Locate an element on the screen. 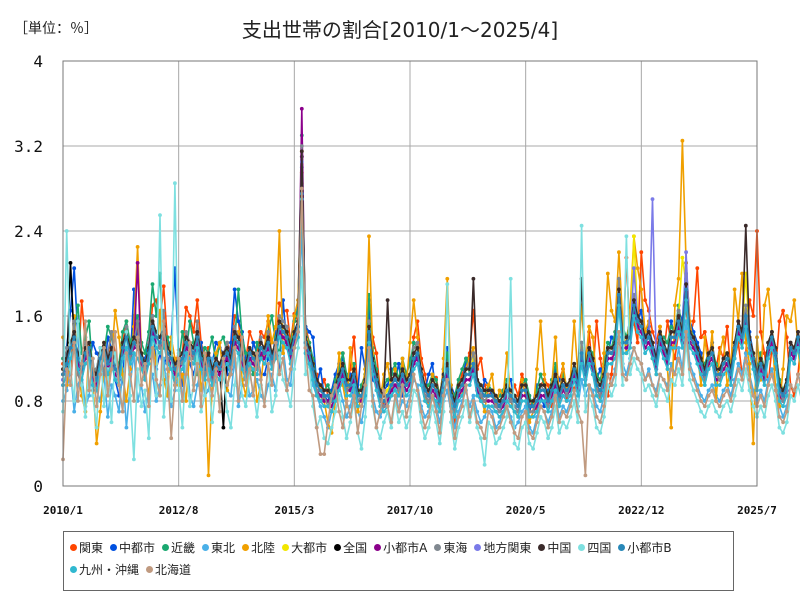 The image size is (800, 600). legend-label: 小都市B is located at coordinates (649, 547).